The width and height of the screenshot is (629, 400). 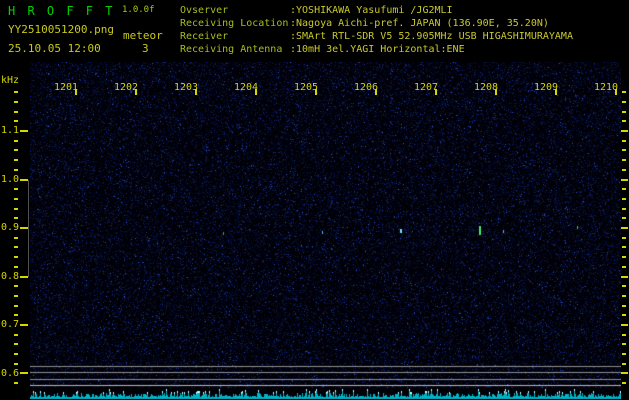 What do you see at coordinates (234, 23) in the screenshot?
I see `info-label: Receiving Location` at bounding box center [234, 23].